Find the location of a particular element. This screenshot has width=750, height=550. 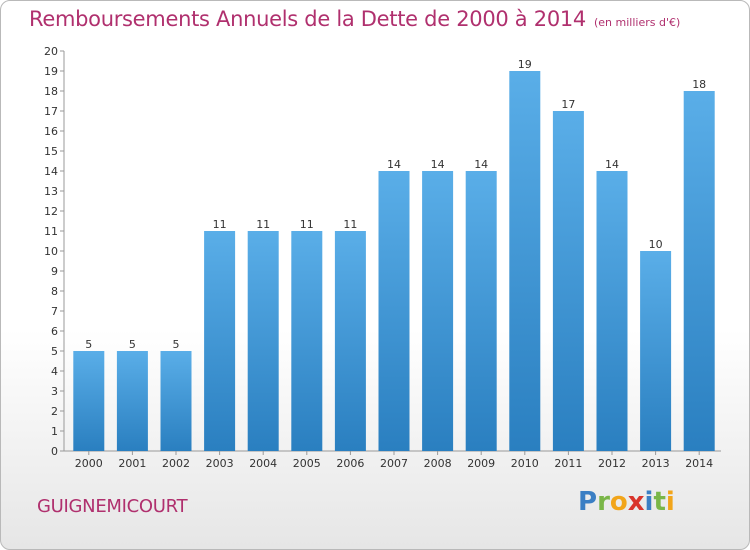

city-name: GUIGNEMICOURT is located at coordinates (112, 506).